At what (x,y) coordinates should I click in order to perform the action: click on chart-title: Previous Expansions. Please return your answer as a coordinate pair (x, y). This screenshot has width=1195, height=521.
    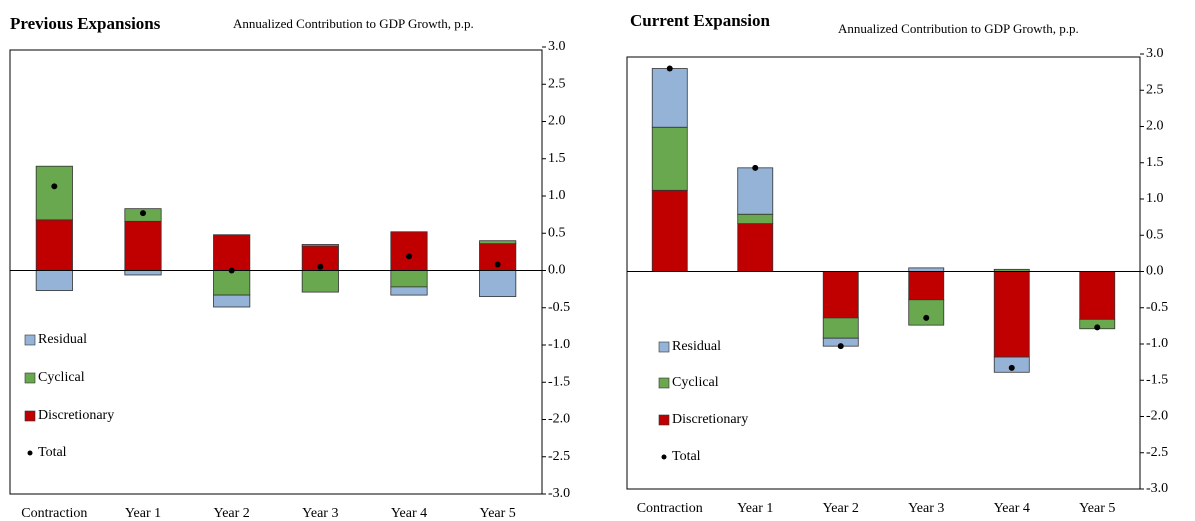
    Looking at the image, I should click on (85, 23).